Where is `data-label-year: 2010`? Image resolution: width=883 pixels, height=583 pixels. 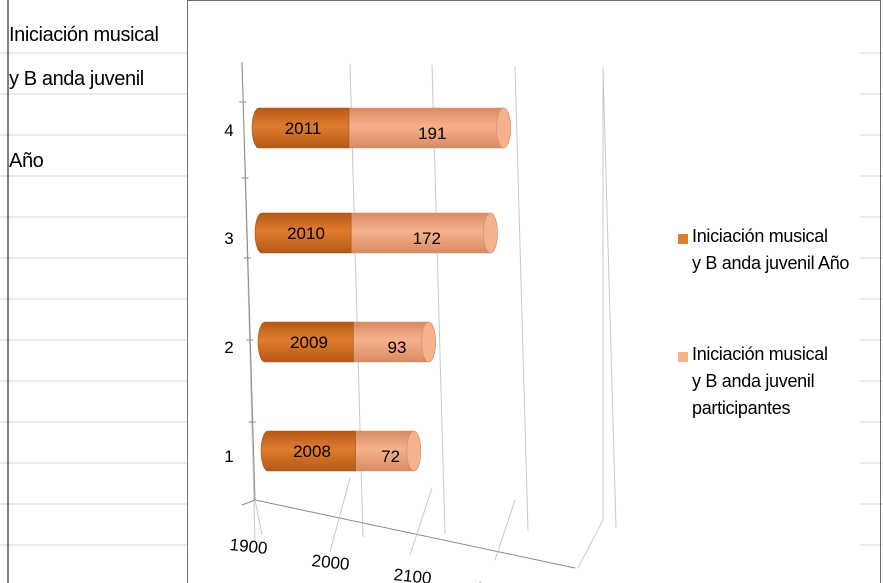
data-label-year: 2010 is located at coordinates (306, 233).